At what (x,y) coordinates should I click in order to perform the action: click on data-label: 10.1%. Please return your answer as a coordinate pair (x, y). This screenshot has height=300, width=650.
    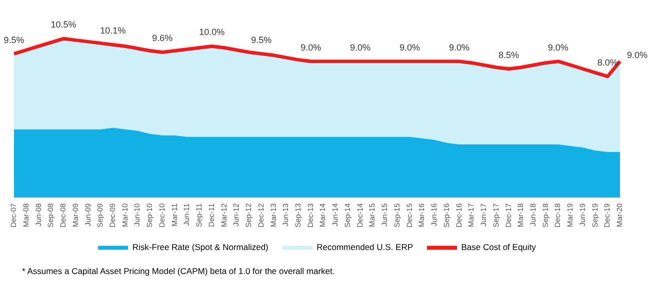
    Looking at the image, I should click on (113, 31).